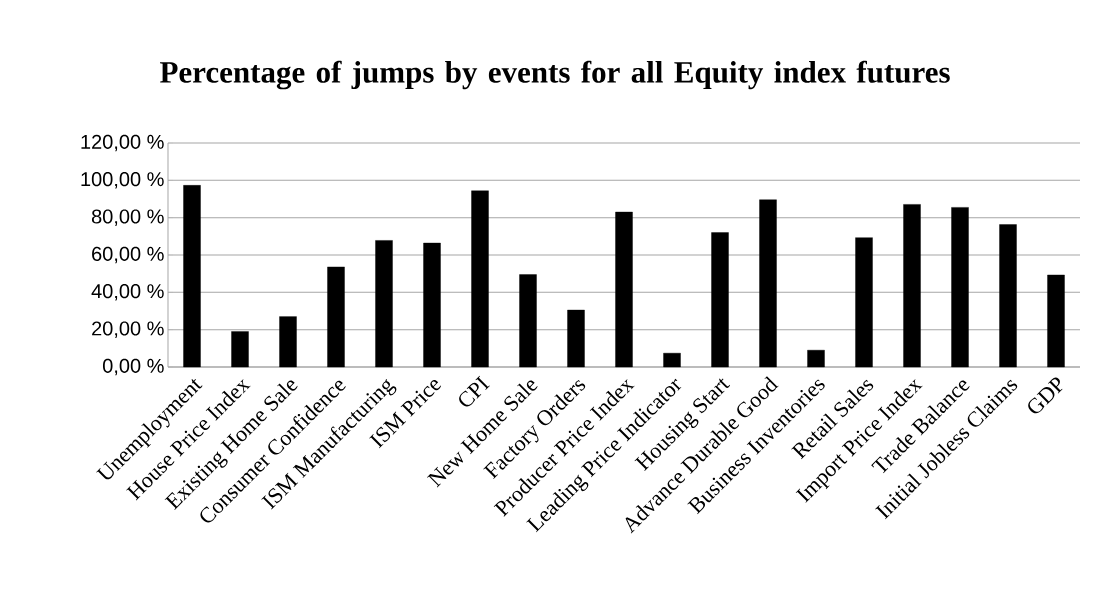 Image resolution: width=1105 pixels, height=605 pixels. Describe the element at coordinates (128, 255) in the screenshot. I see `y-tick-label: 60,00 %` at that location.